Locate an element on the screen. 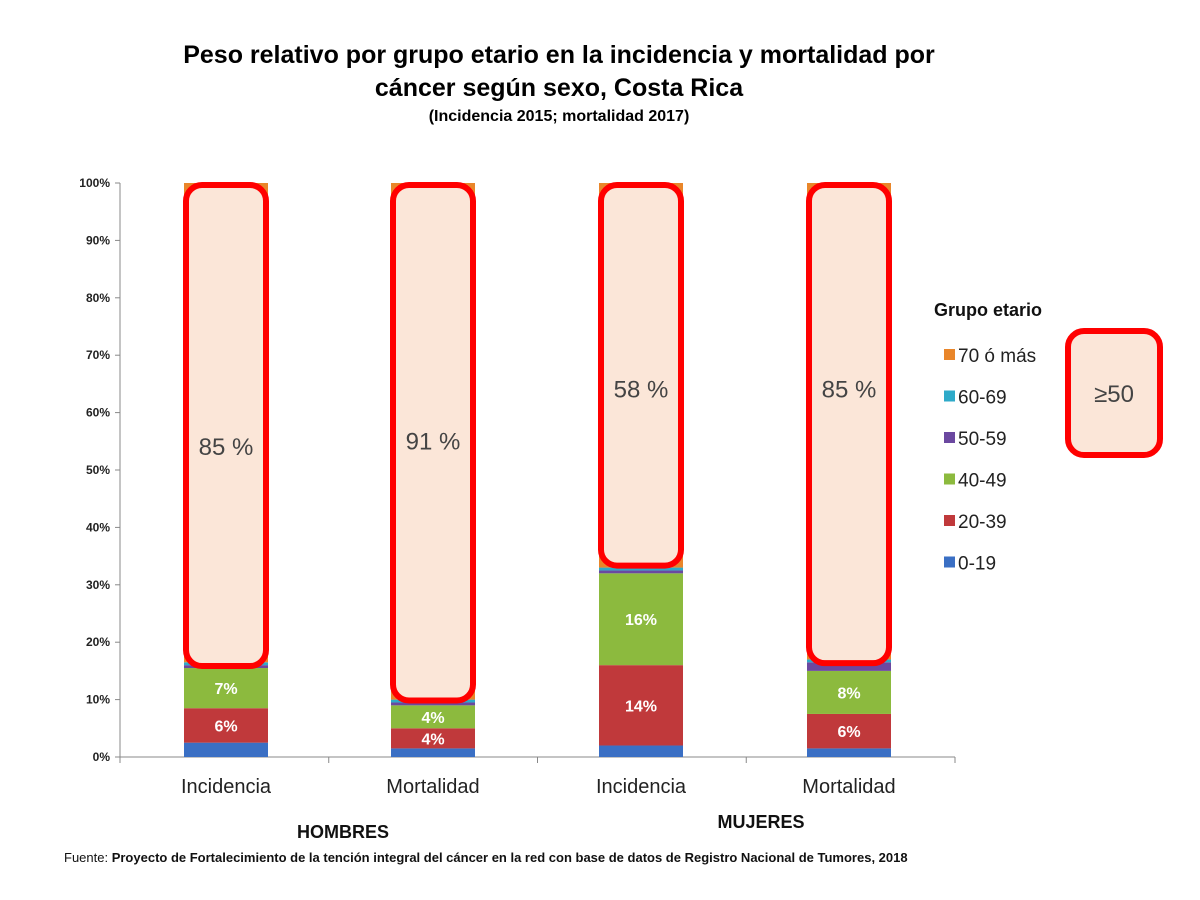 The height and width of the screenshot is (900, 1200). data-label: 16% is located at coordinates (641, 620).